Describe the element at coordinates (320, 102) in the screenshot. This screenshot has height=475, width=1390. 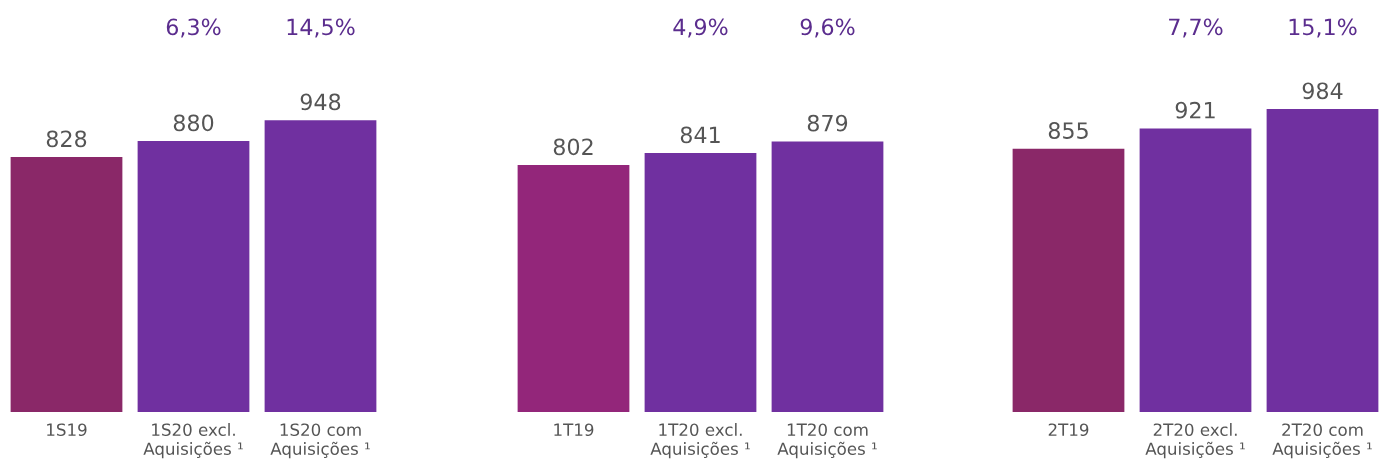
I see `data-label: 948` at that location.